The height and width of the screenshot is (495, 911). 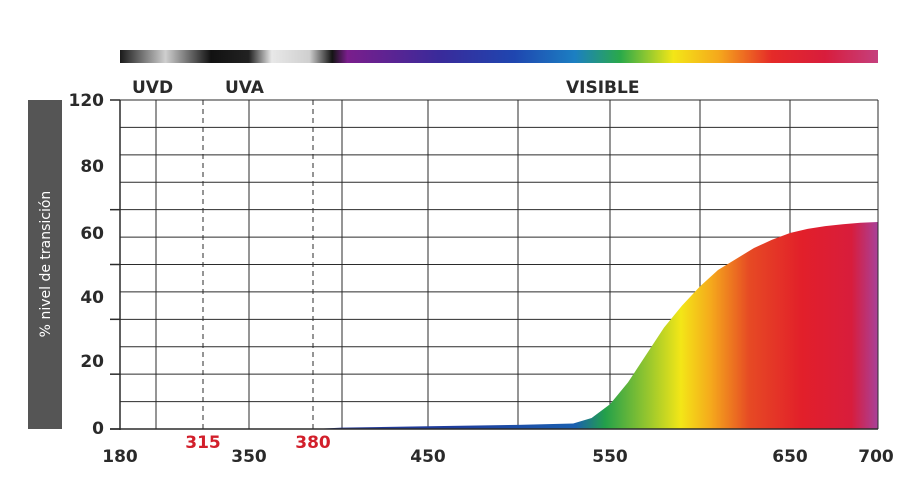 I want to click on region-label-uvd: UVD, so click(x=152, y=88).